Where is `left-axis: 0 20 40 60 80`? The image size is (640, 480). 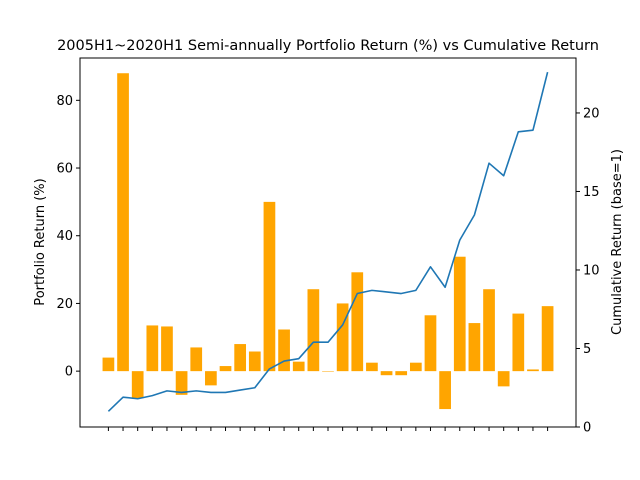
left-axis: 0 20 40 60 80 is located at coordinates (68, 237).